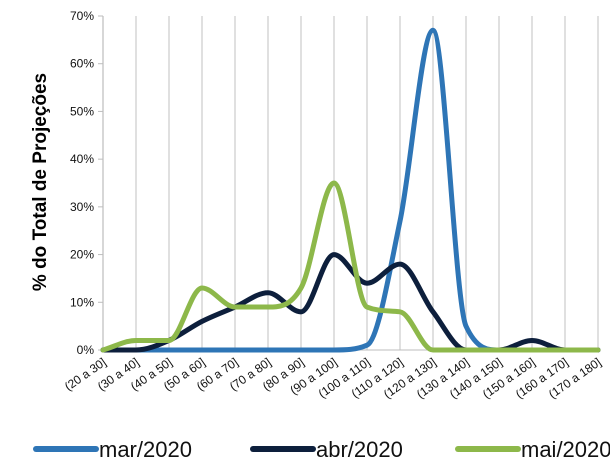 The width and height of the screenshot is (610, 461). I want to click on y-tick-label: 10%, so click(82, 302).